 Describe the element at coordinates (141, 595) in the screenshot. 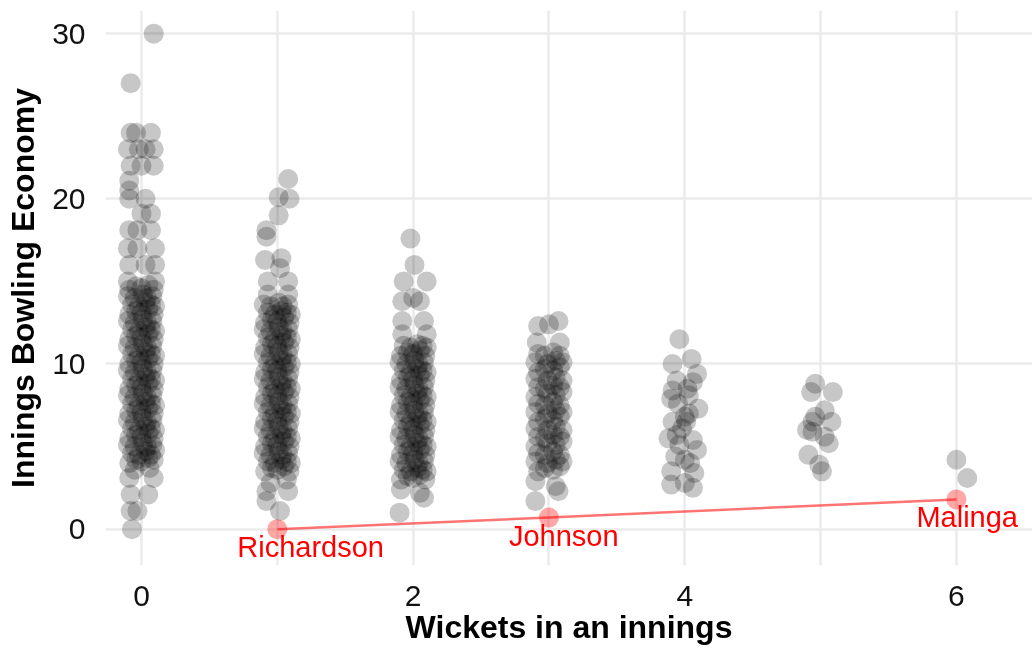

I see `x-tick-label: 0` at that location.